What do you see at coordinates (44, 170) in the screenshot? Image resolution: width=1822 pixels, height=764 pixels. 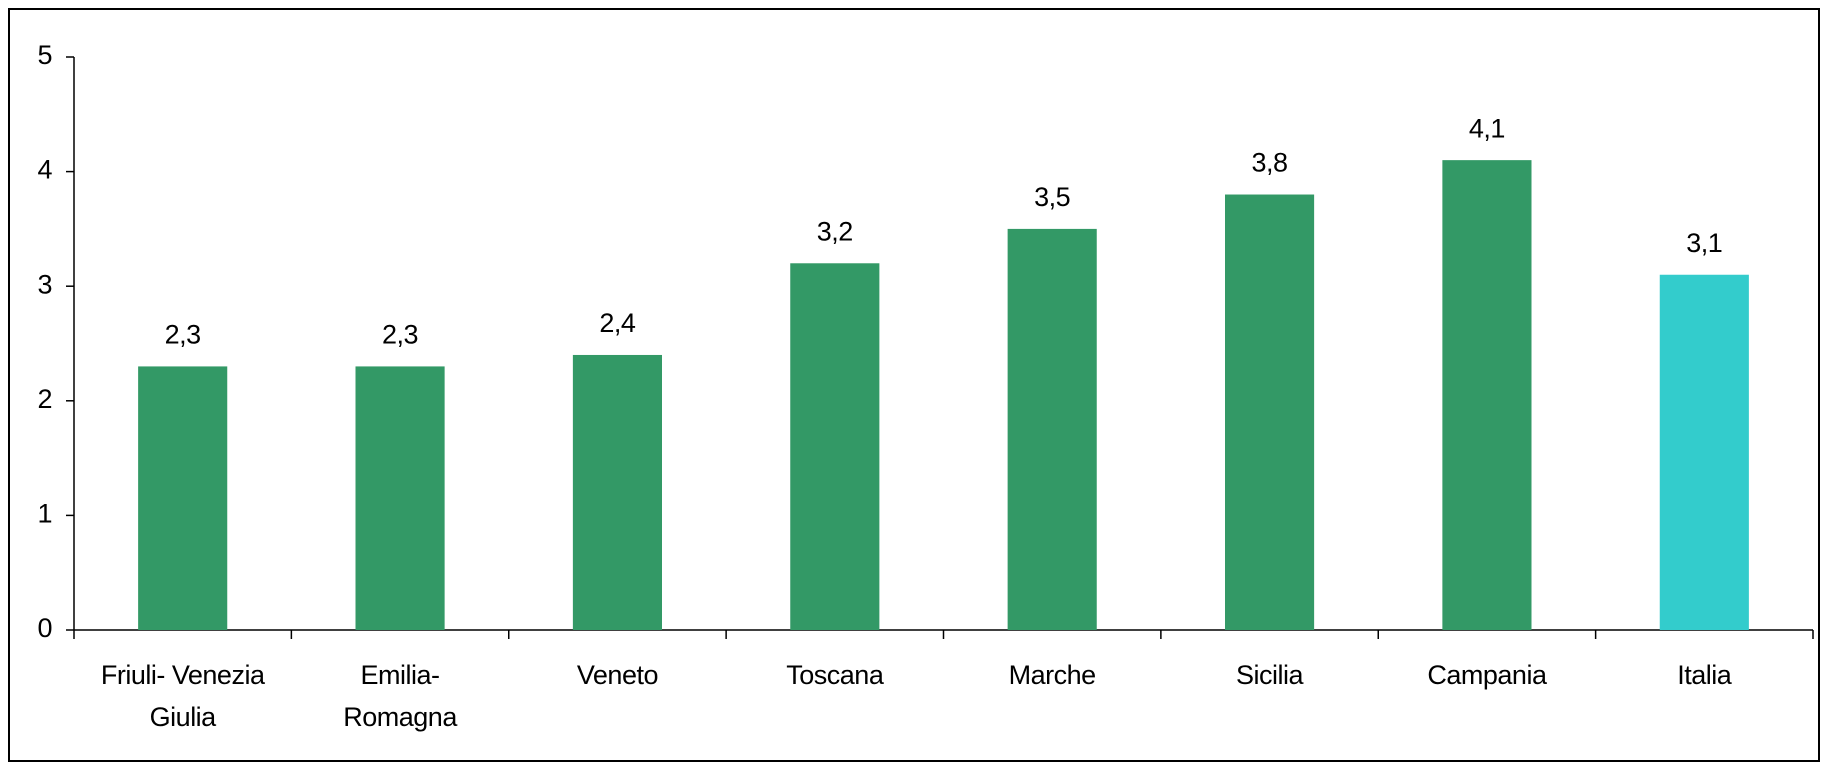 I see `y-tick-label: 4` at bounding box center [44, 170].